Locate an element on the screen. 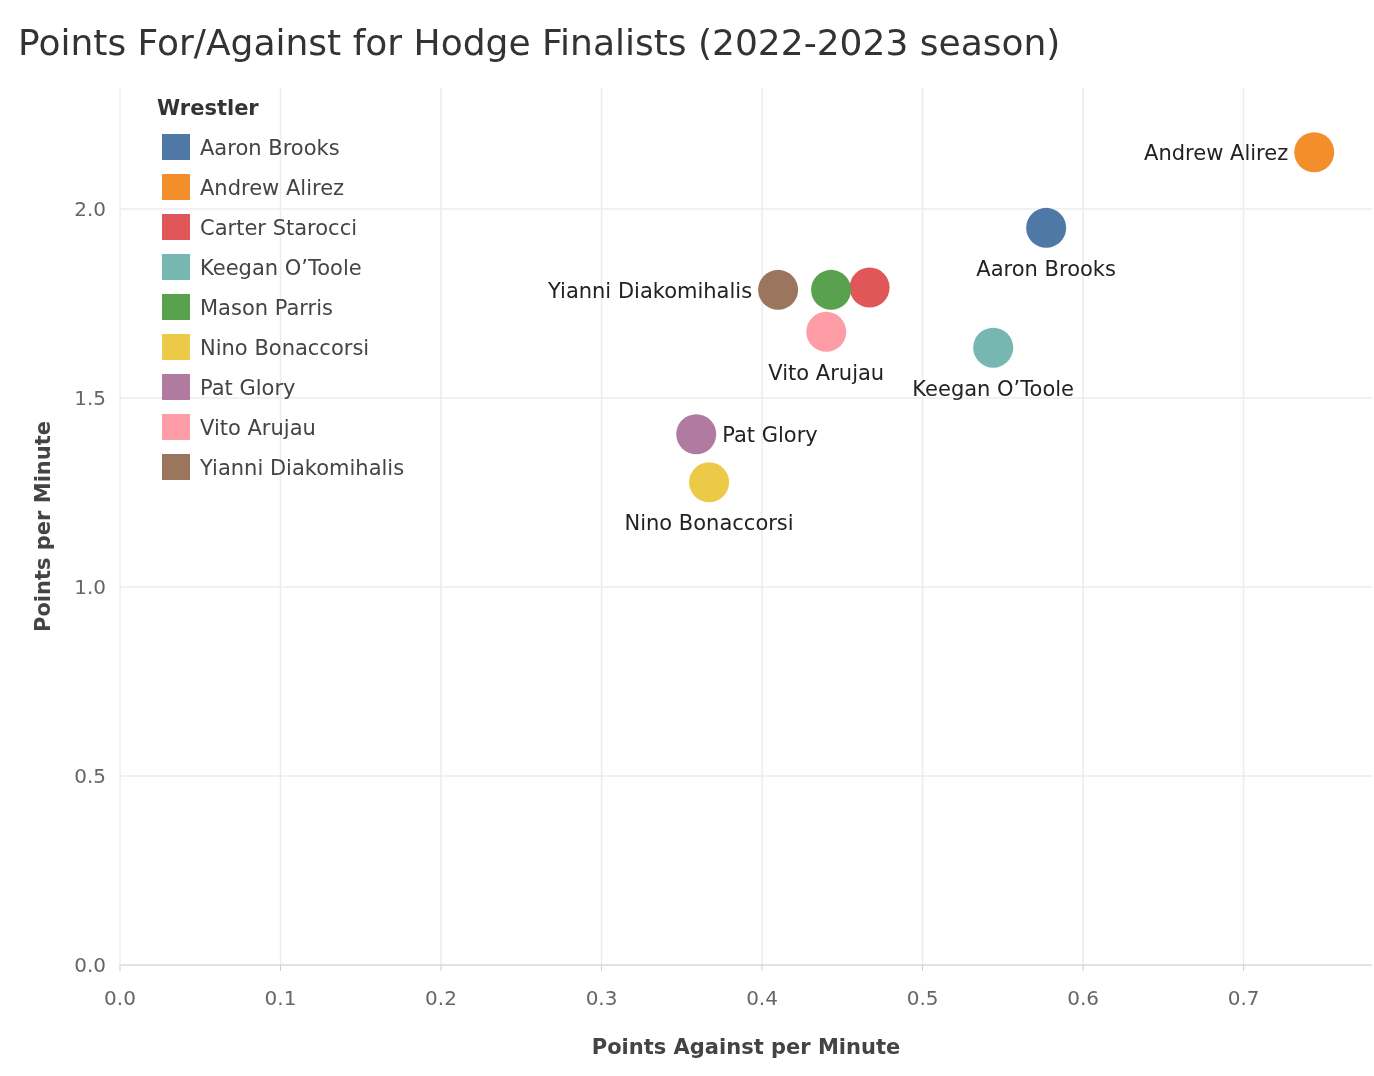  legend-label: Nino Bonaccorsi is located at coordinates (285, 348).